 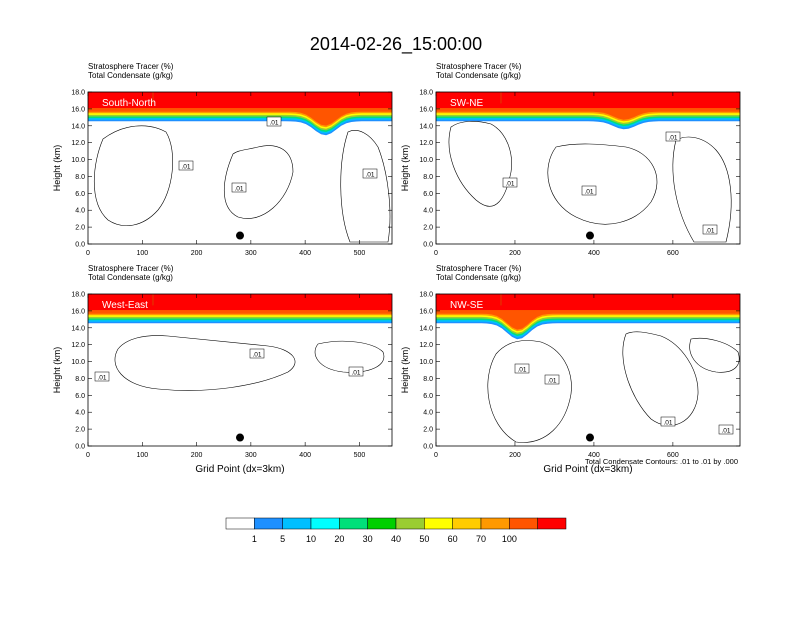 What do you see at coordinates (339, 539) in the screenshot?
I see `colorbar-label: 20` at bounding box center [339, 539].